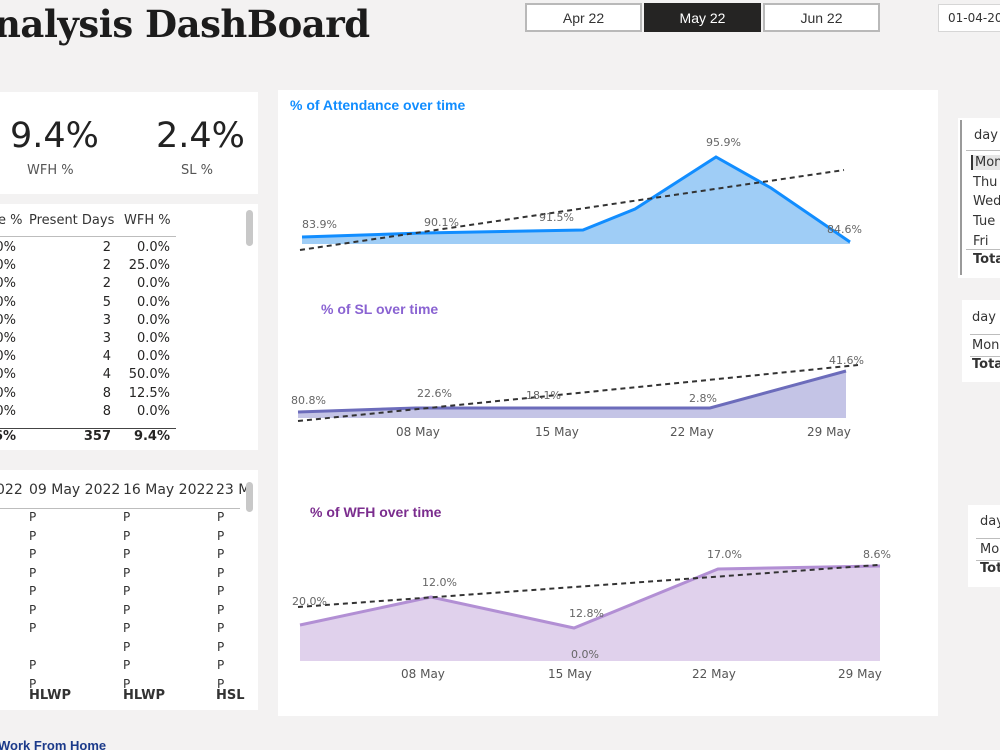 Image resolution: width=1000 pixels, height=750 pixels. I want to click on sl-x-tick-1: 08 May, so click(418, 432).